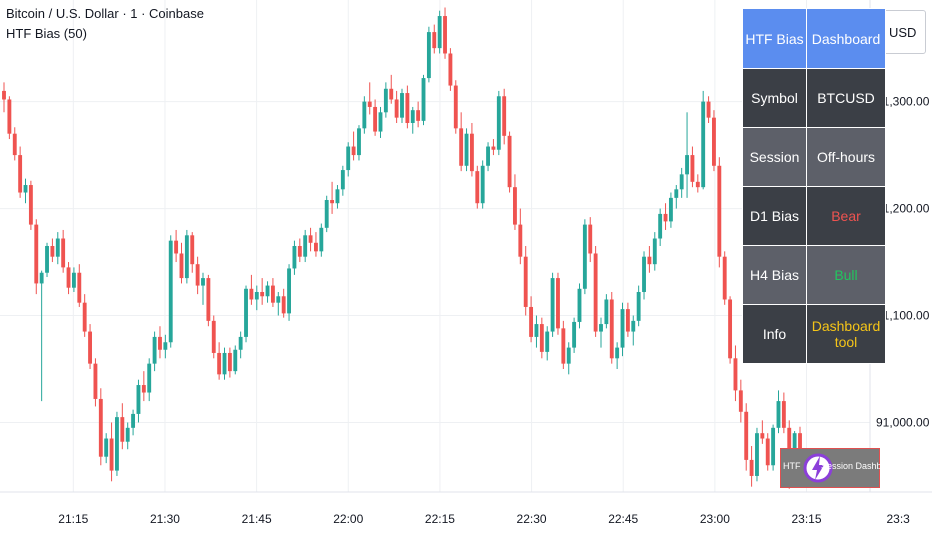 This screenshot has width=932, height=550. What do you see at coordinates (774, 216) in the screenshot?
I see `row-label: D1 Bias` at bounding box center [774, 216].